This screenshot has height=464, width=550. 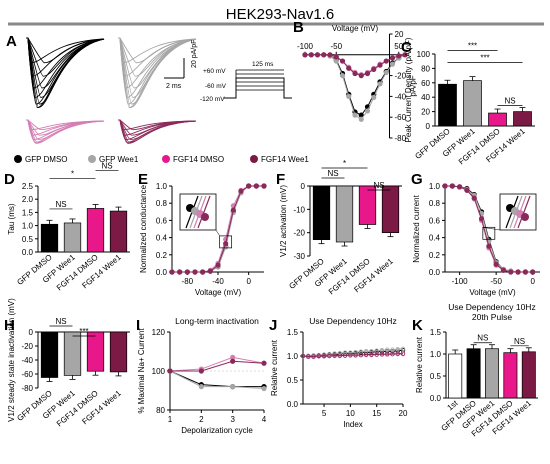 What do you see at coordinates (413, 85) in the screenshot?
I see `y-axis-label: pA/pF` at bounding box center [413, 85].